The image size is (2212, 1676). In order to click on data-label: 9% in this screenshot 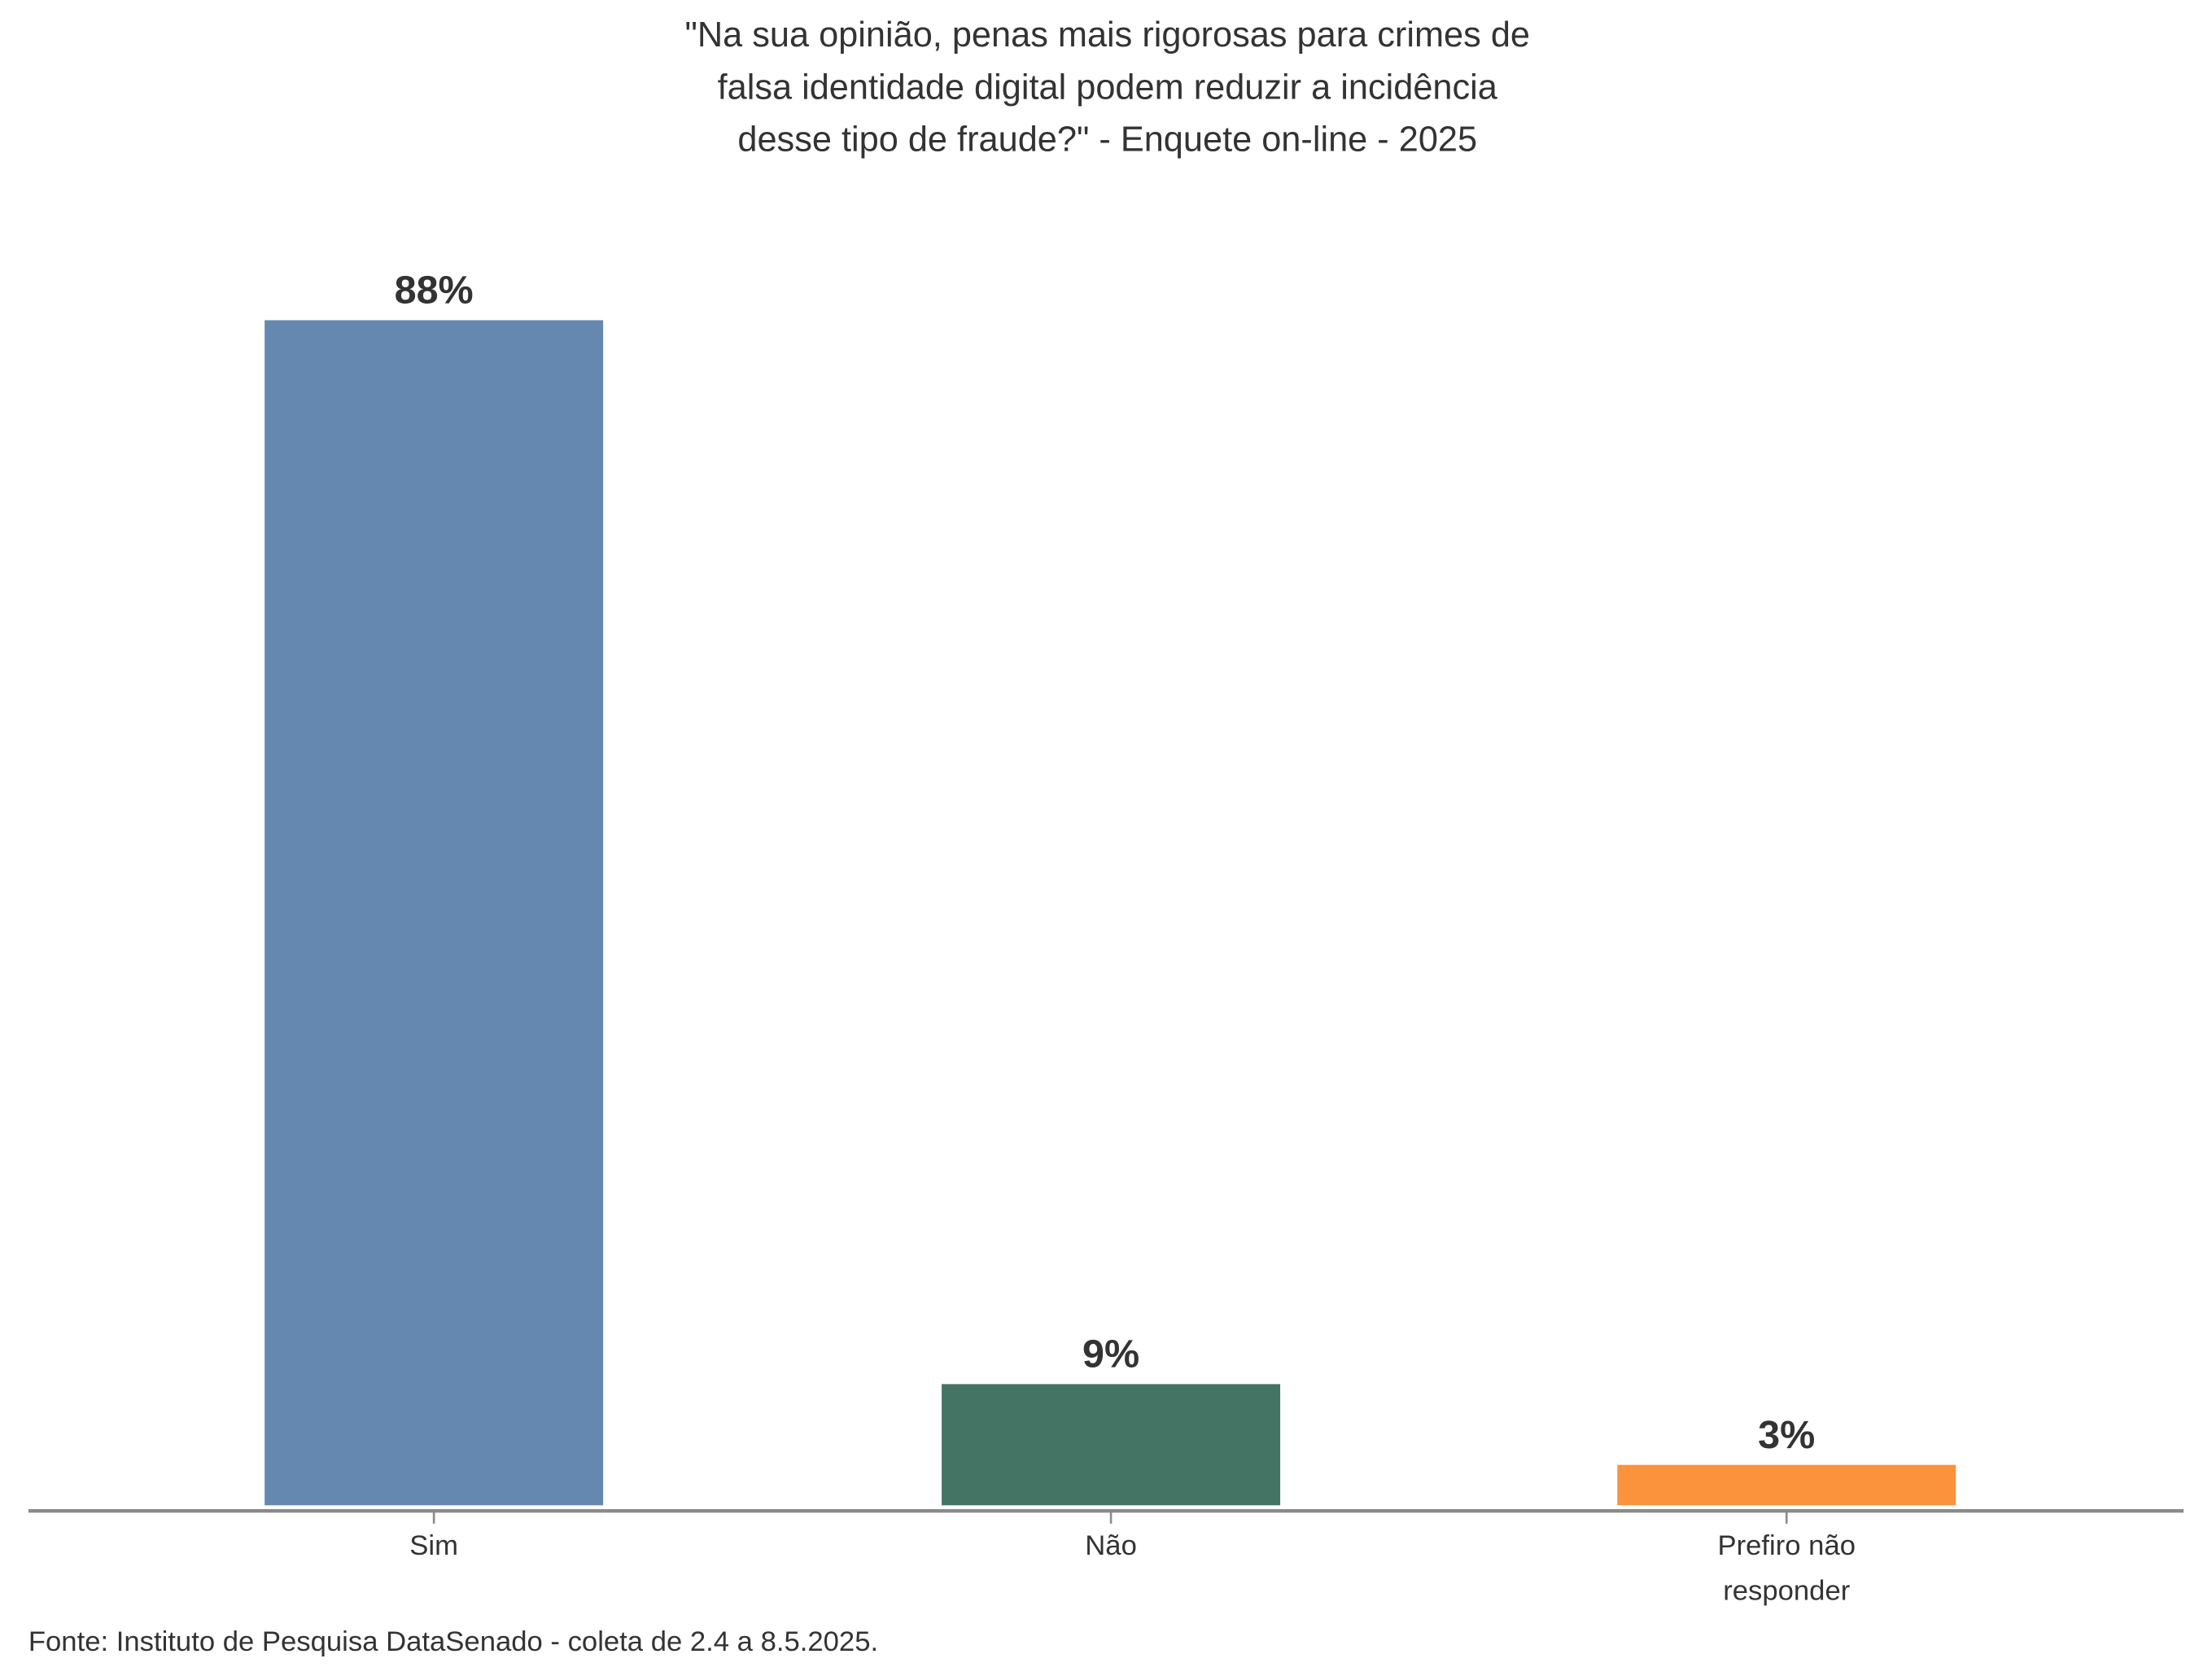, I will do `click(1110, 1354)`.